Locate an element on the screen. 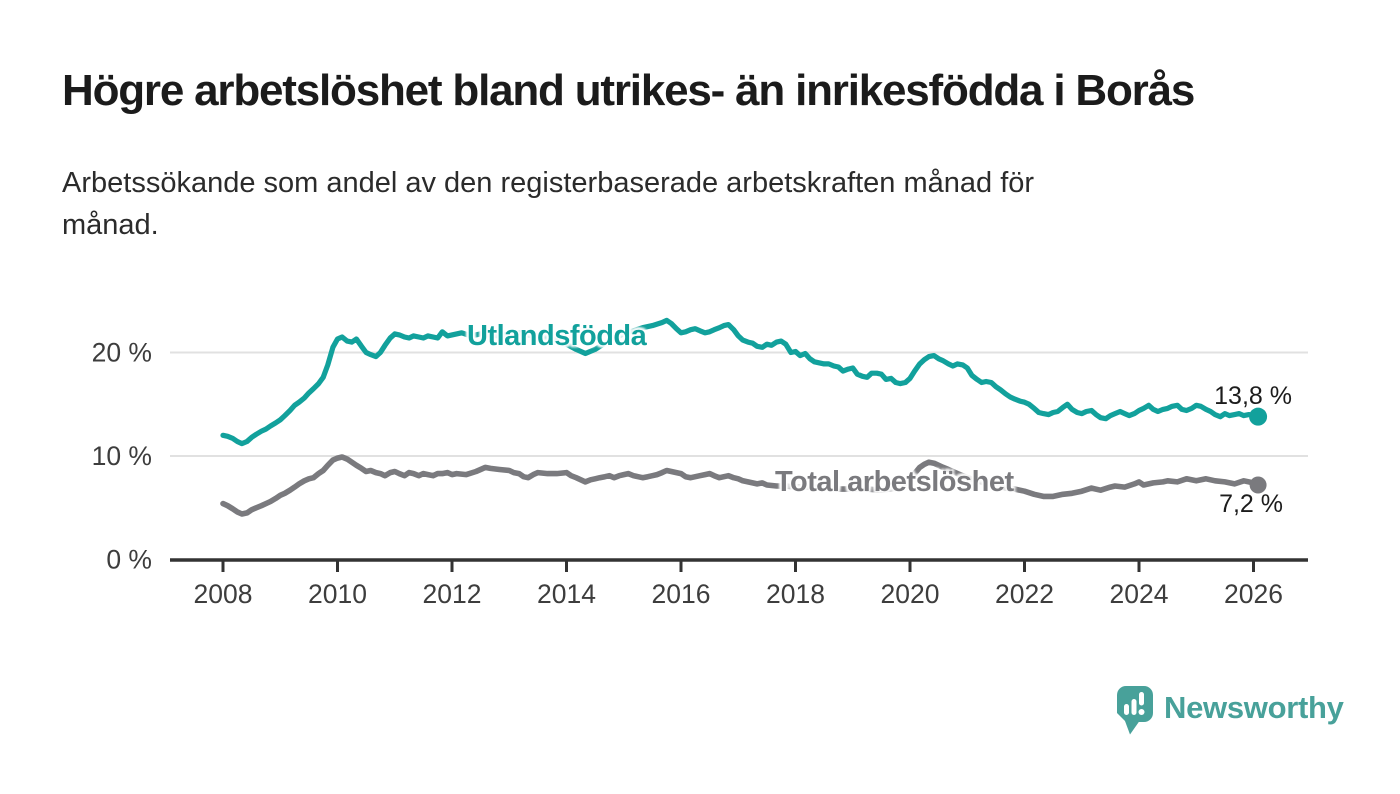 The image size is (1400, 794). x-axis-label-2008: 2008 is located at coordinates (223, 594).